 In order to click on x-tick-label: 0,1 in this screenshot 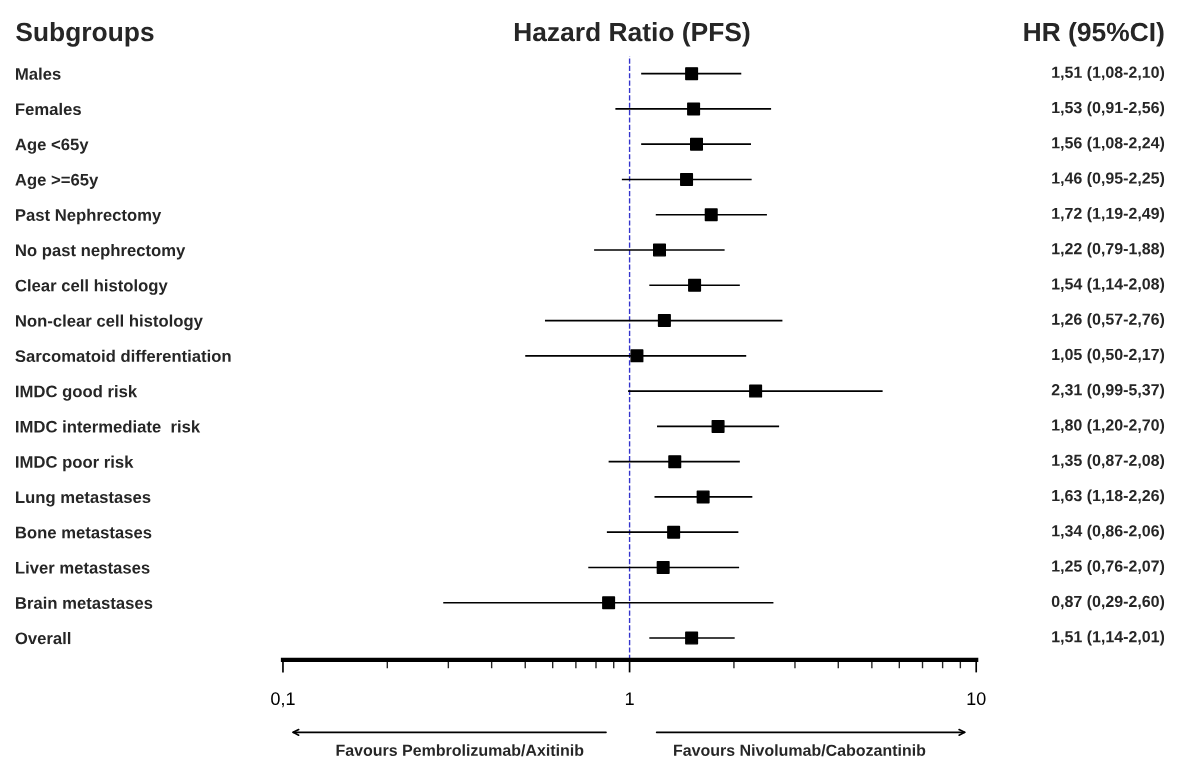, I will do `click(283, 700)`.